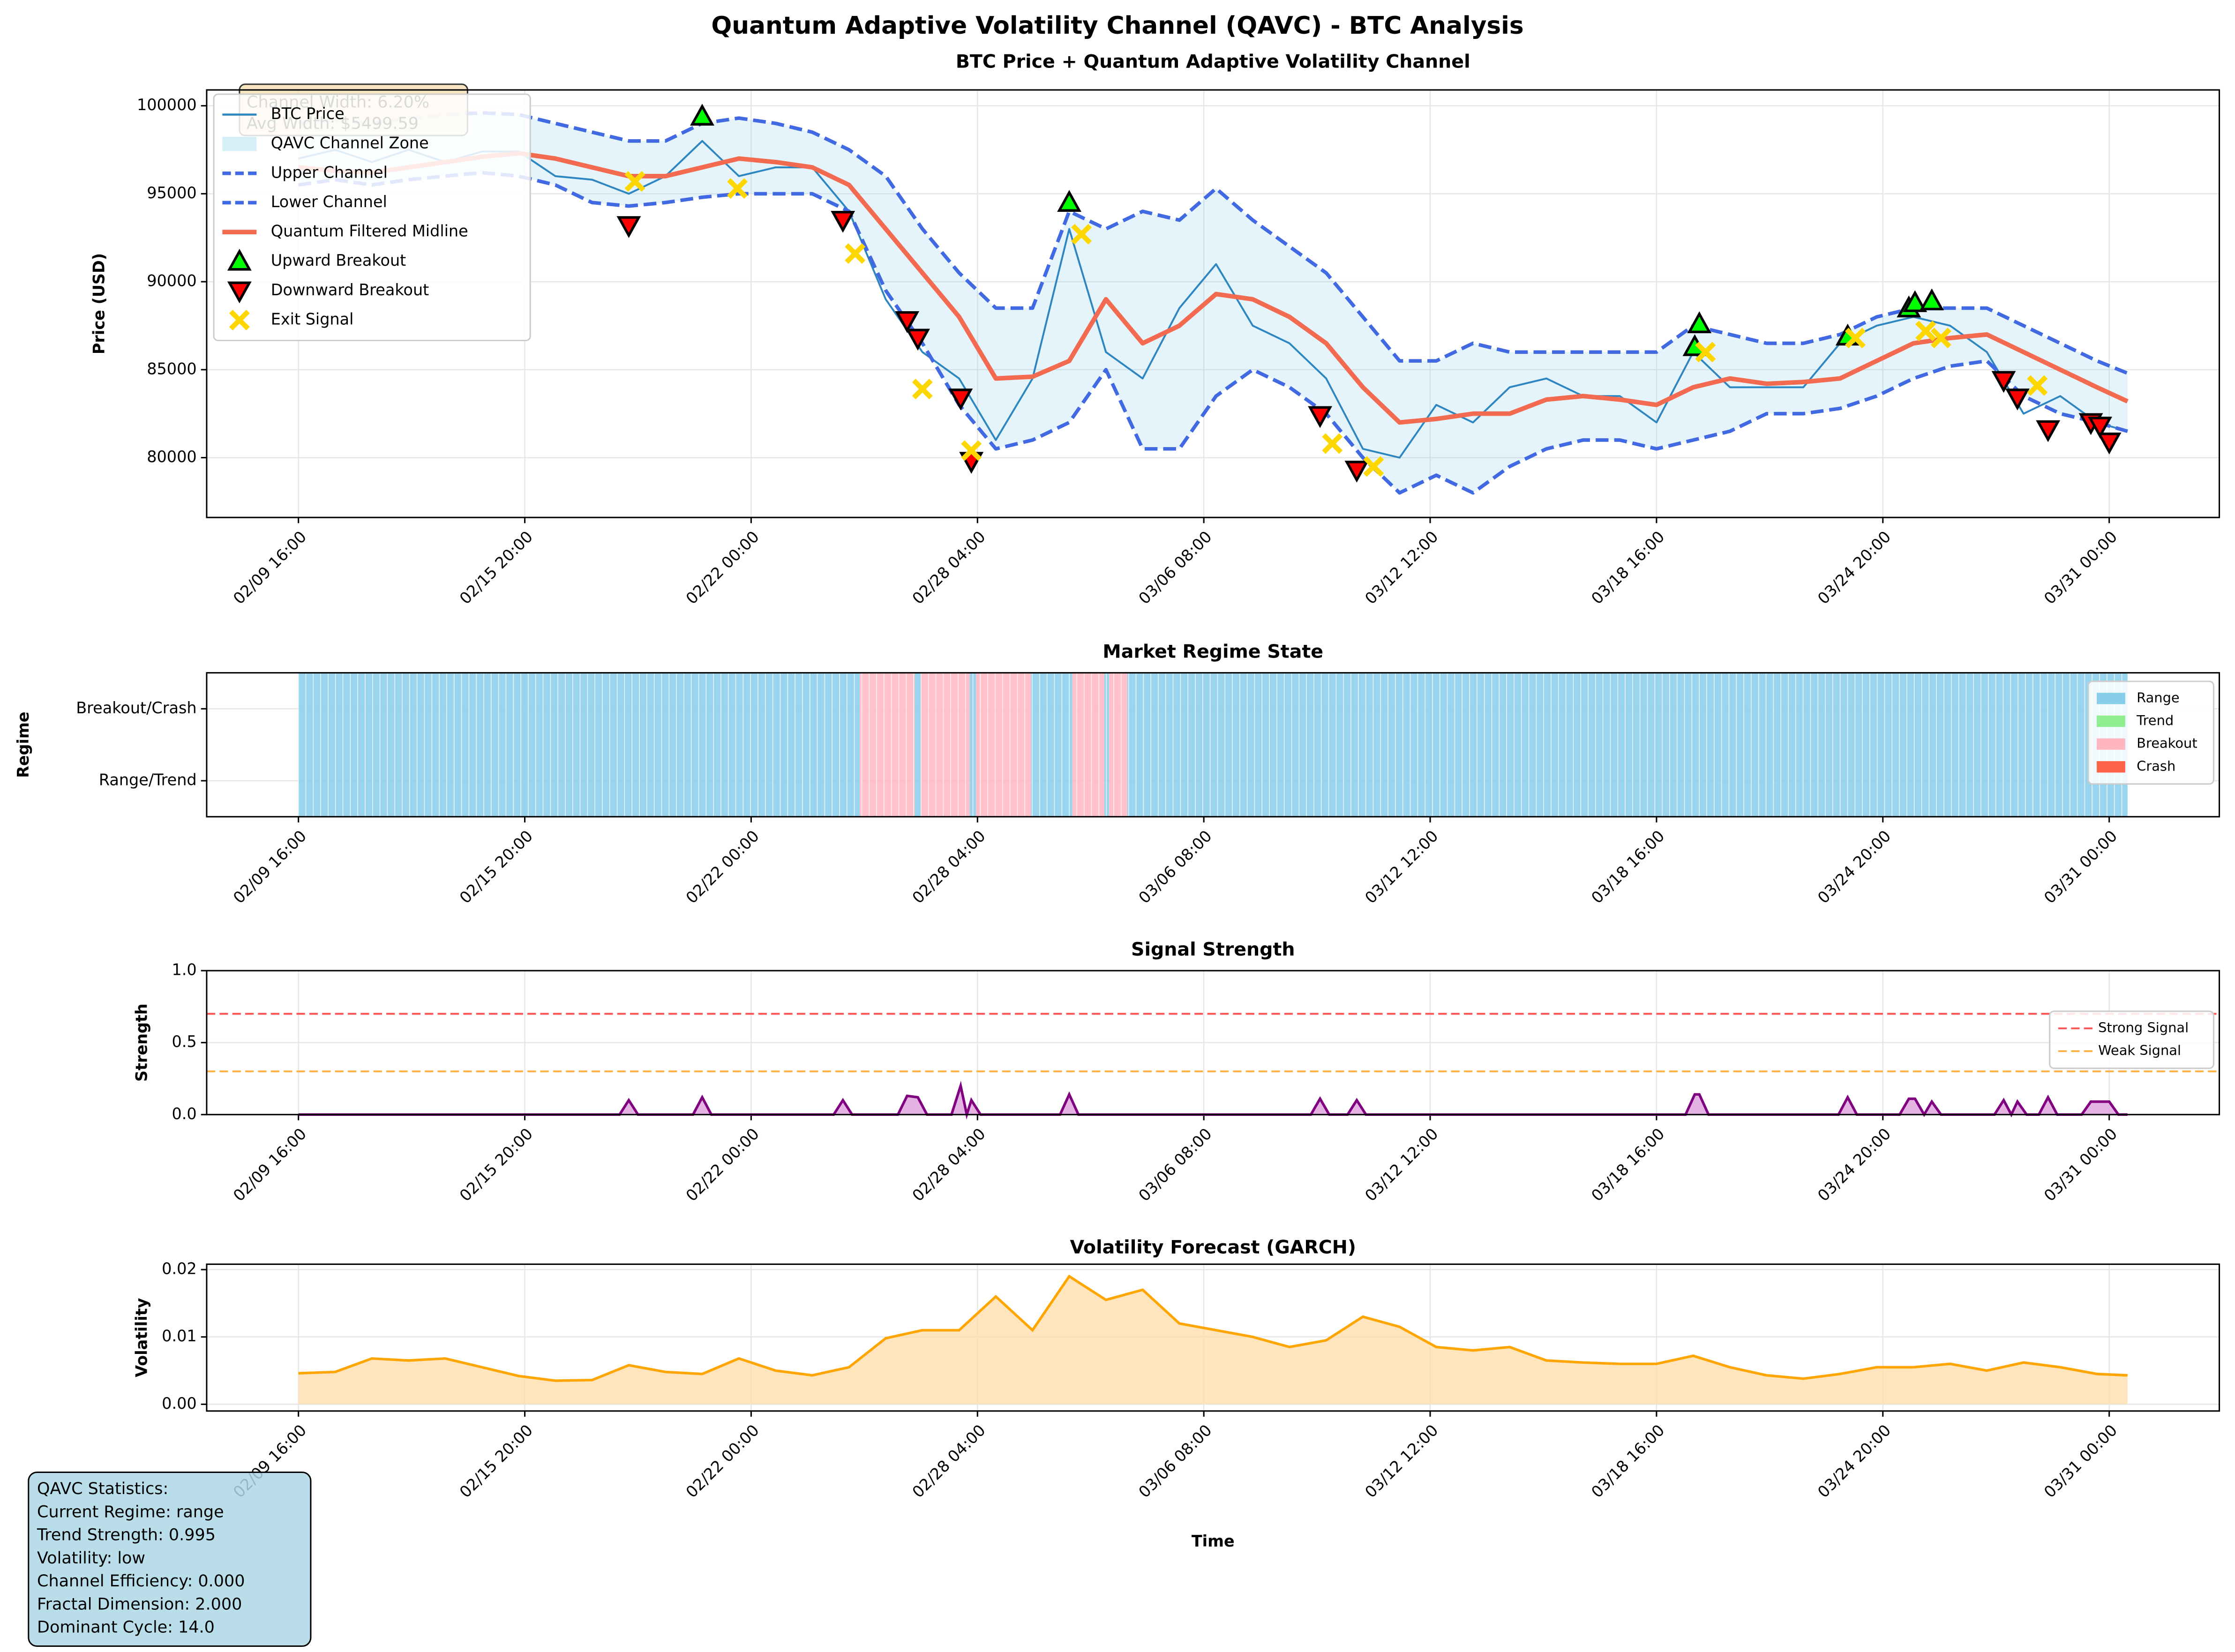 Image resolution: width=2235 pixels, height=1652 pixels. What do you see at coordinates (126, 1628) in the screenshot?
I see `stats-line: Dominant Cycle: 14.0` at bounding box center [126, 1628].